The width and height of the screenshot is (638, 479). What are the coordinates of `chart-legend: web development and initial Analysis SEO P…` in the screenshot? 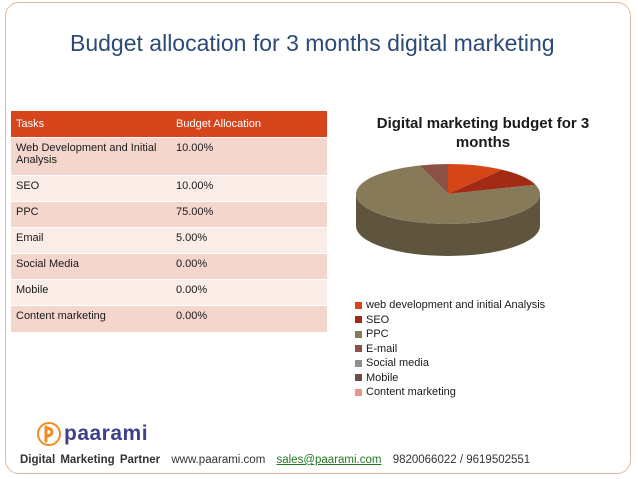 It's located at (450, 349).